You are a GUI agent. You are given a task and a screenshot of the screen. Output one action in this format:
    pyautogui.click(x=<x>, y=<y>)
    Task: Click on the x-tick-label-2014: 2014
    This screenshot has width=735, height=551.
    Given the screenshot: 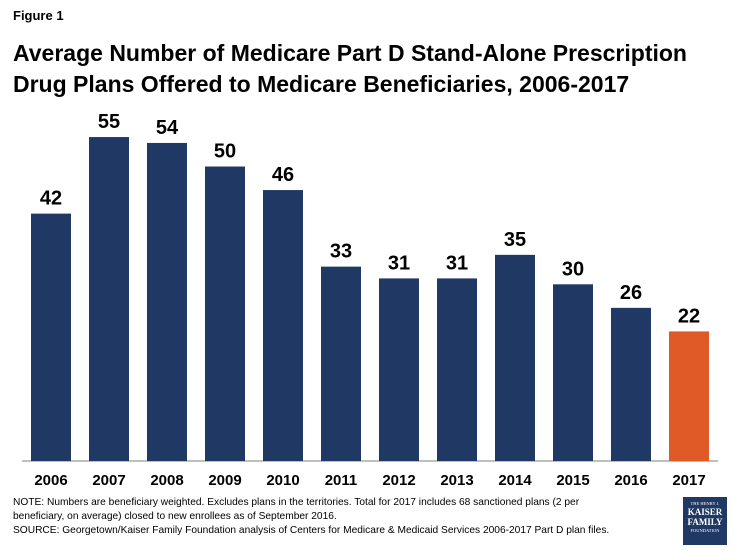 What is the action you would take?
    pyautogui.click(x=515, y=480)
    